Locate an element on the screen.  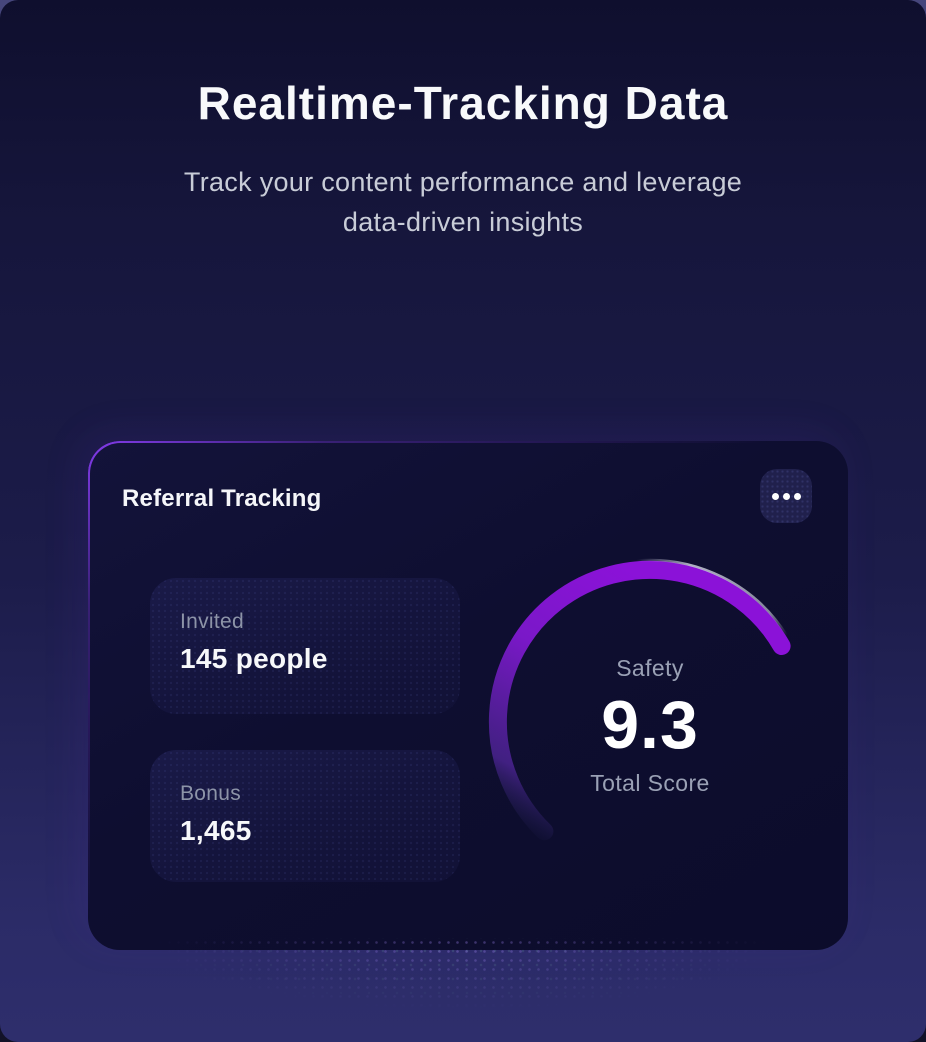
safety-gauge: Safety 9.3 Total Score is located at coordinates (649, 701).